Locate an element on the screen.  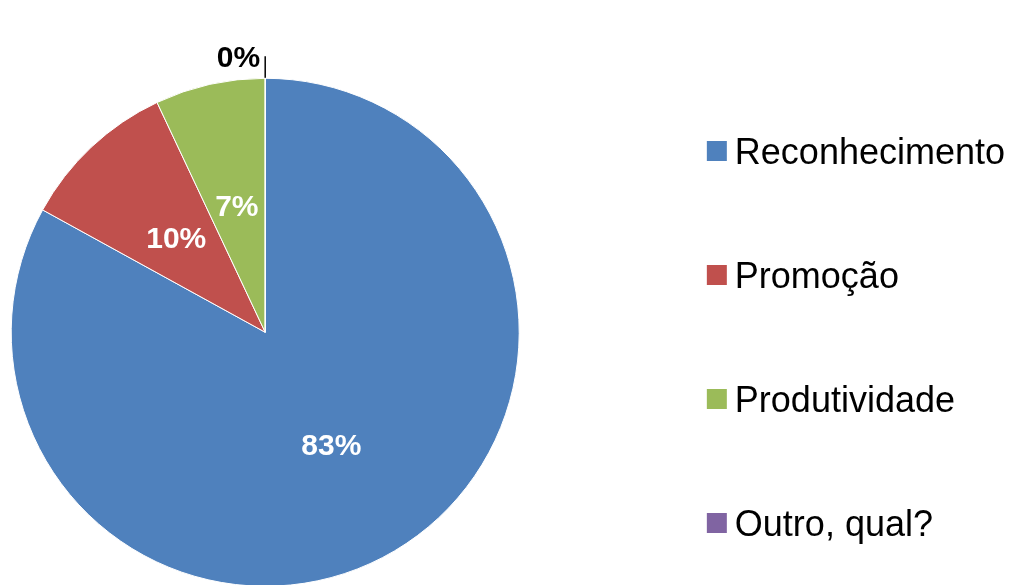
data-label: 10% is located at coordinates (176, 238).